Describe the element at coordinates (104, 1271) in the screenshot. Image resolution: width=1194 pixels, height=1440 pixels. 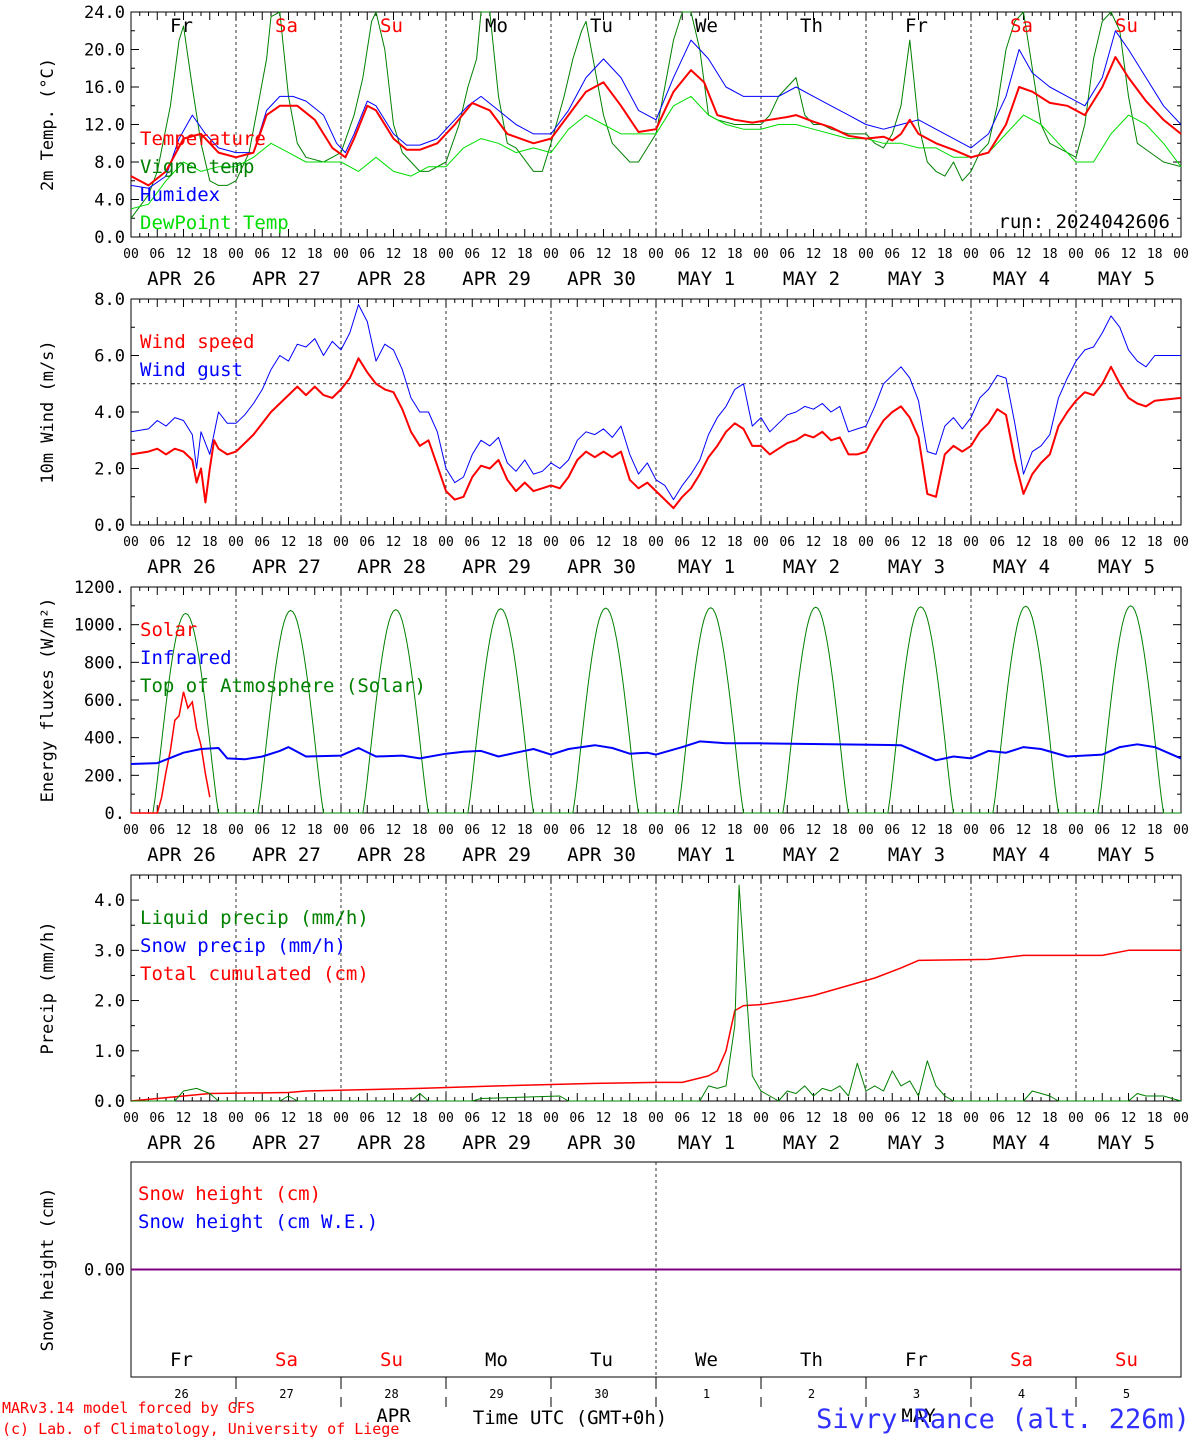
I see `y-tick-label: 0.00` at that location.